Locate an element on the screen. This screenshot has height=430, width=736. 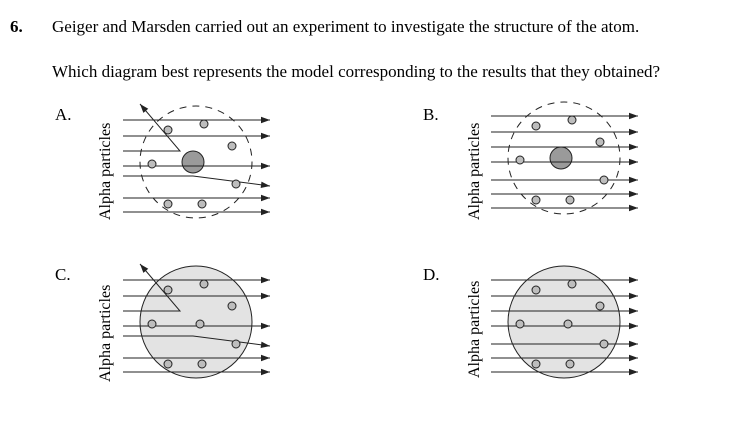
option-d-axis-label: Alpha particles is located at coordinates (474, 329).